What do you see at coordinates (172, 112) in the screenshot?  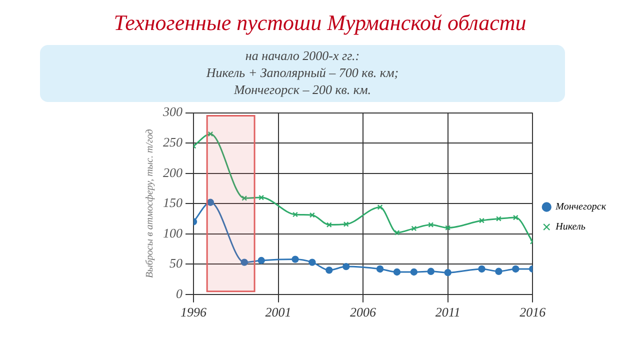 I see `y-tick-label: 300` at bounding box center [172, 112].